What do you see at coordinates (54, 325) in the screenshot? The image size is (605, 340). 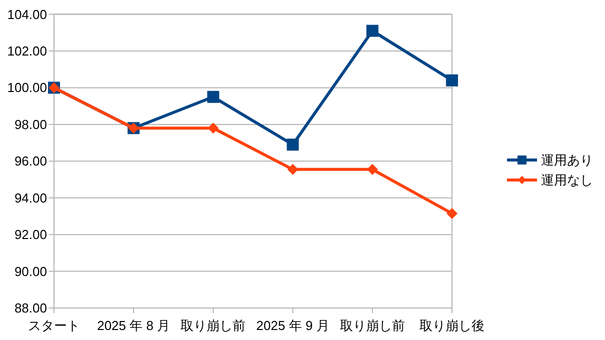 I see `x-tick-label: スタート` at bounding box center [54, 325].